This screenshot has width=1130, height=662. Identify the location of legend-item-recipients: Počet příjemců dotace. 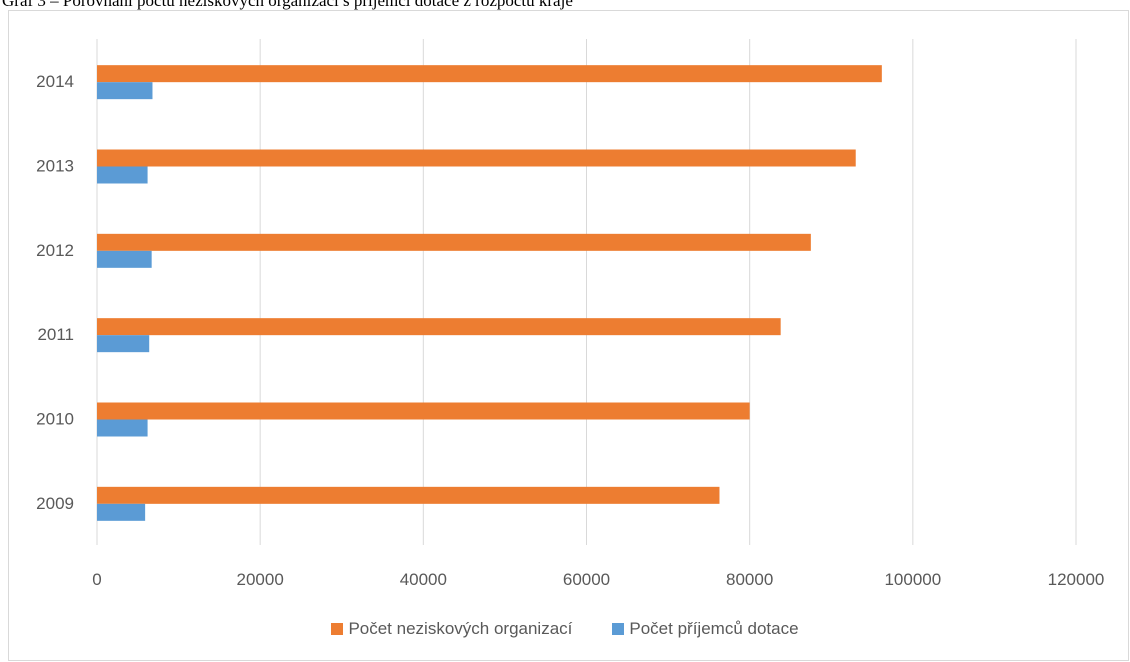
(705, 629).